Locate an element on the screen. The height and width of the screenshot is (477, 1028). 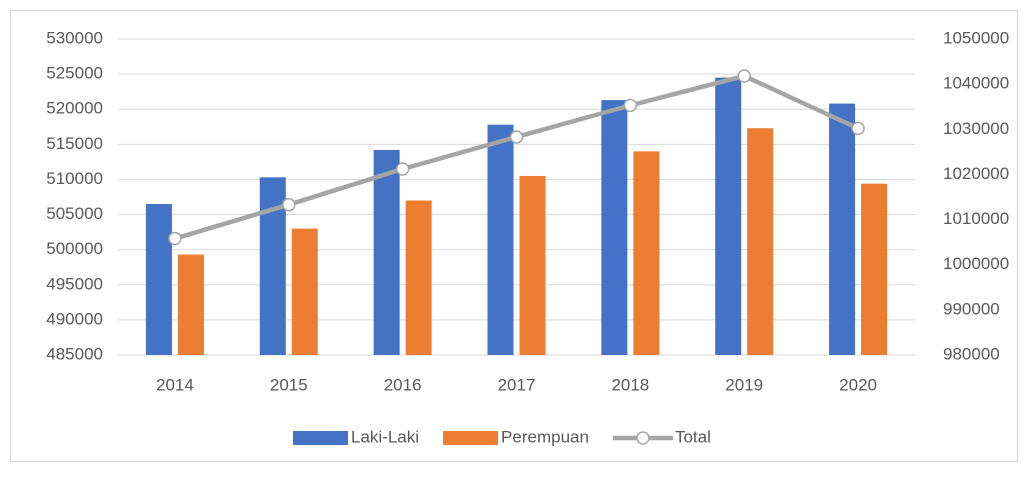
y-tick-label: 510000 is located at coordinates (74, 178).